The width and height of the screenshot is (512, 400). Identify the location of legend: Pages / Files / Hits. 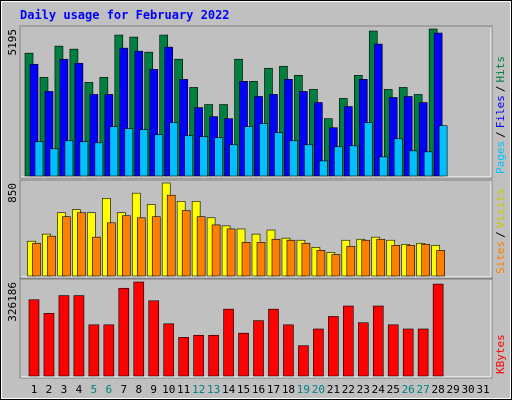
(500, 115).